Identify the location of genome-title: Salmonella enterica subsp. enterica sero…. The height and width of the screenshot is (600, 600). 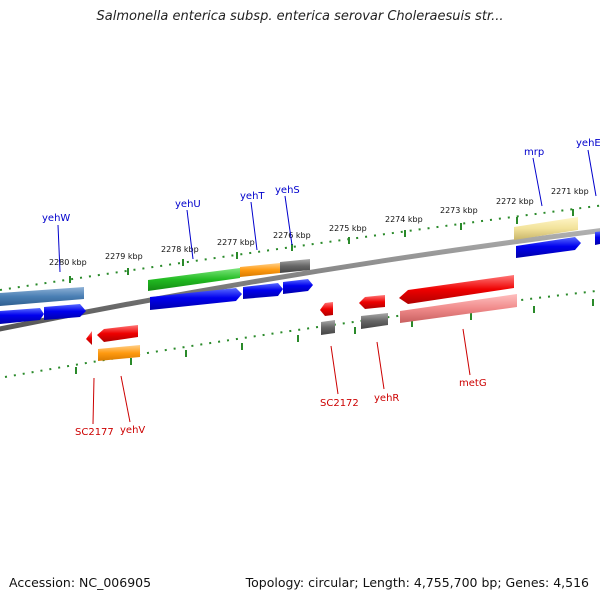
(300, 16).